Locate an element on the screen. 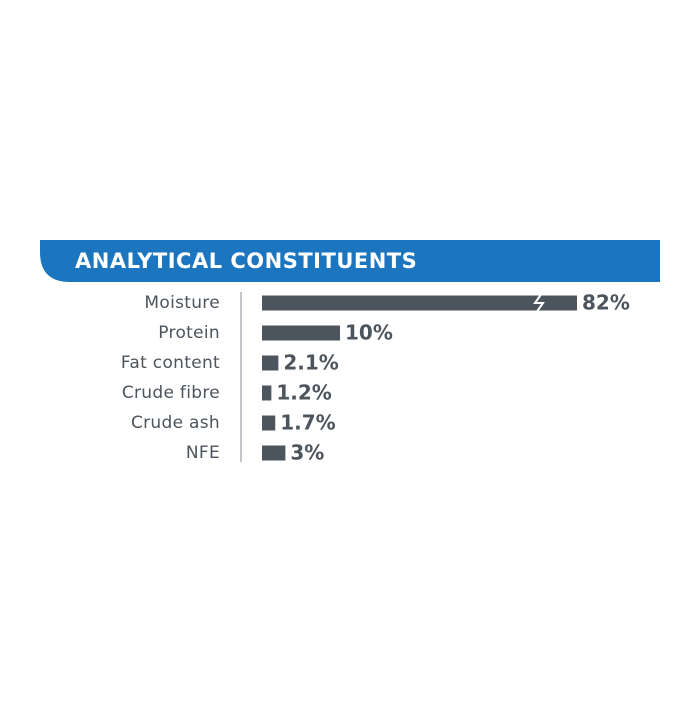  value-label: 1.2% is located at coordinates (303, 393).